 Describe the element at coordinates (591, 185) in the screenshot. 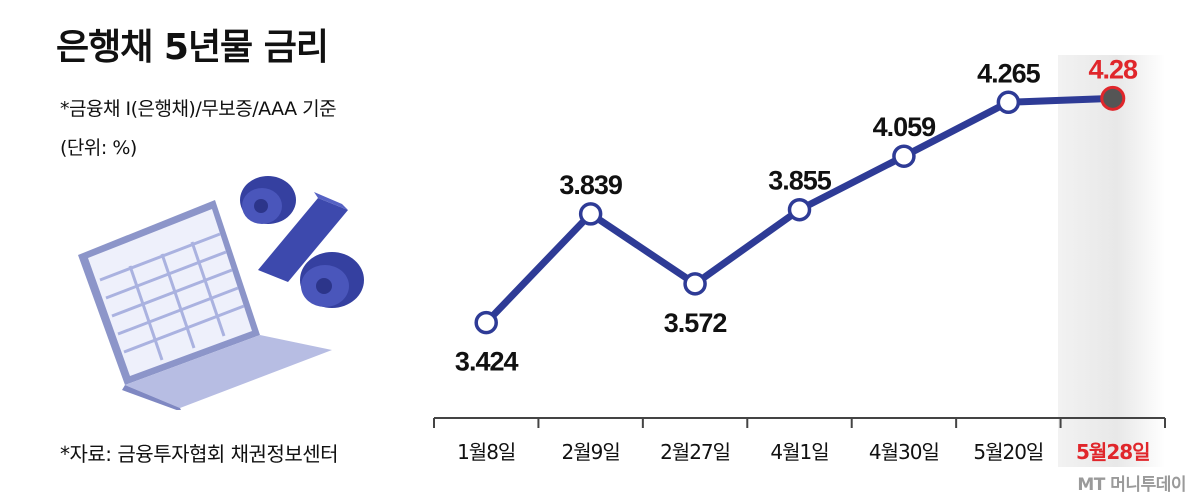

I see `data-label: 3.839` at that location.